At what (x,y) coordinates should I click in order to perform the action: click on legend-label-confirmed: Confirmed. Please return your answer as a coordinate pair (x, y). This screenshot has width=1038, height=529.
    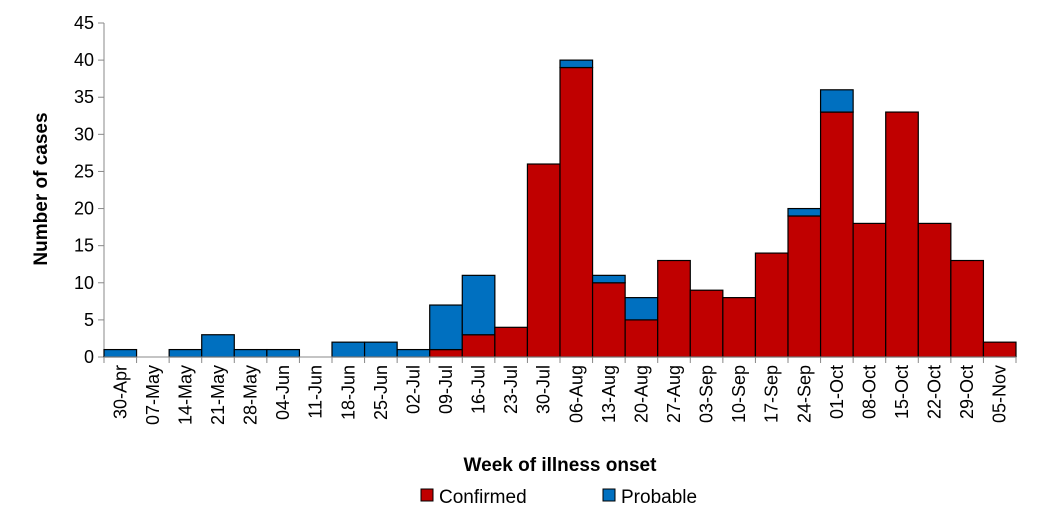
    Looking at the image, I should click on (483, 497).